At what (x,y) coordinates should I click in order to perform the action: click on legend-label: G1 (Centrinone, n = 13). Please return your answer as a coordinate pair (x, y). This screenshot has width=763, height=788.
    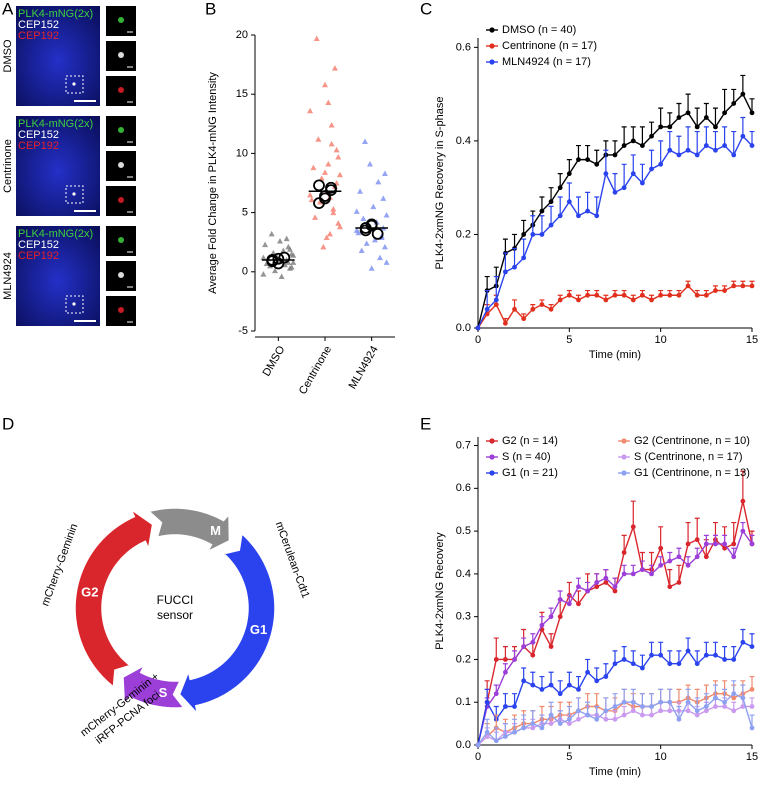
    Looking at the image, I should click on (692, 473).